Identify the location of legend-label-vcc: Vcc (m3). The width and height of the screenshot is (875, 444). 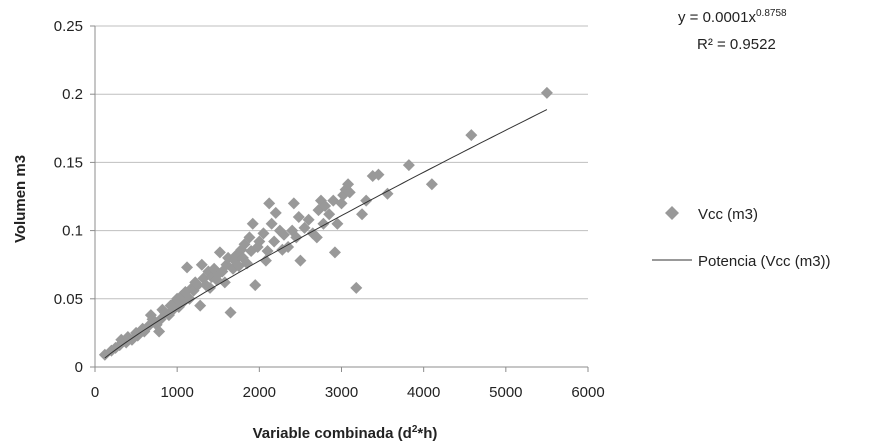
(728, 214).